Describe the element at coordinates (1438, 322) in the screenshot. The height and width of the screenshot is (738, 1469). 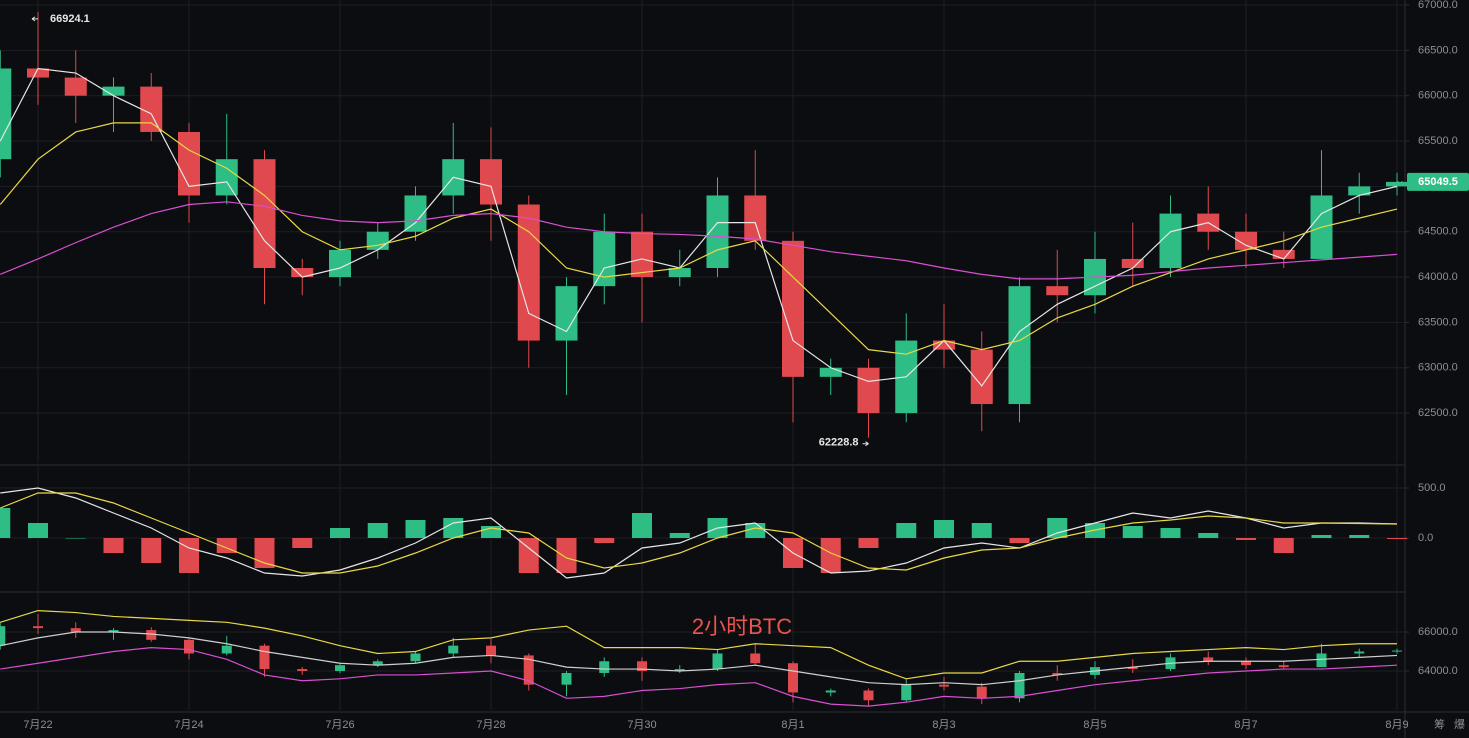
I see `y-tick-label: 63500.0` at that location.